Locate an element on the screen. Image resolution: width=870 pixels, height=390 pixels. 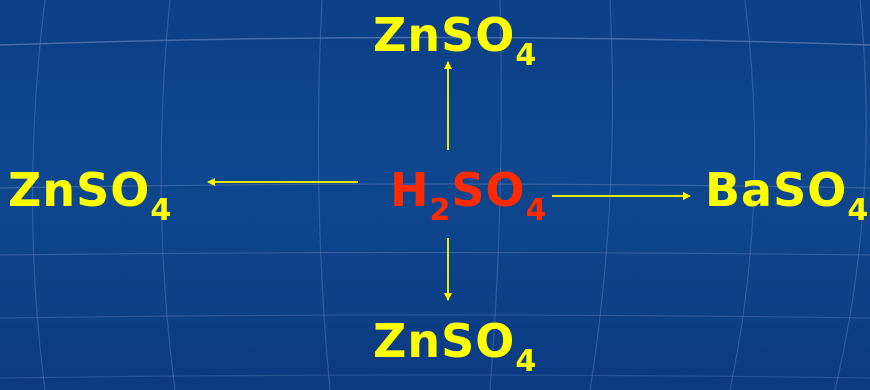
bottom-product-formula: ZnSO4 is located at coordinates (455, 347).